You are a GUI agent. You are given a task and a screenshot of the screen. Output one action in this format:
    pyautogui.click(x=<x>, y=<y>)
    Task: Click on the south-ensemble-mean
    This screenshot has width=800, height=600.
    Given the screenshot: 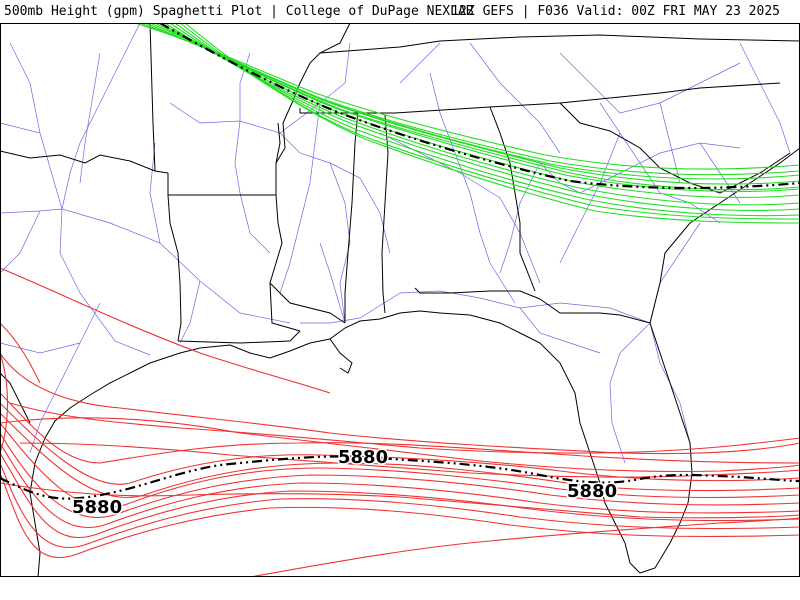 What is the action you would take?
    pyautogui.click(x=400, y=477)
    